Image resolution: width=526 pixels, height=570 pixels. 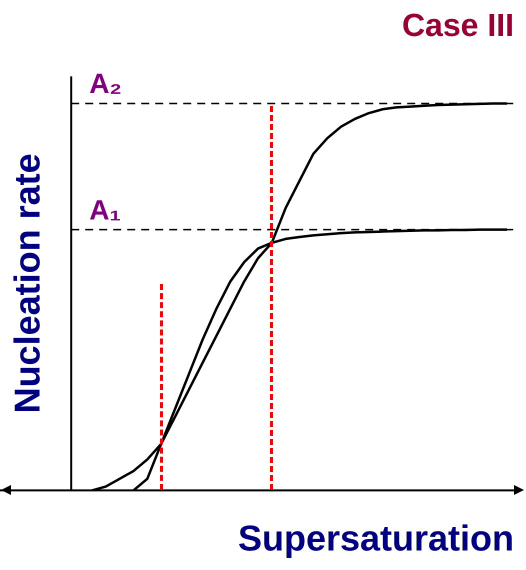 I want to click on ref-line-label: A₁, so click(x=105, y=210).